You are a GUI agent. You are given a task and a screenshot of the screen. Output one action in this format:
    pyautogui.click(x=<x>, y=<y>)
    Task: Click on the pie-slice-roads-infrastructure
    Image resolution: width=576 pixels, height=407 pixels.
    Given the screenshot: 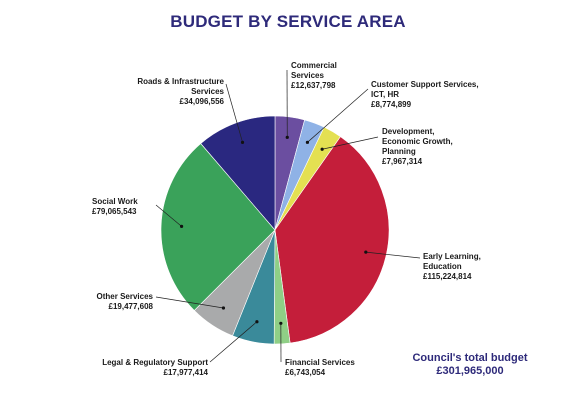 What is the action you would take?
    pyautogui.click(x=238, y=173)
    